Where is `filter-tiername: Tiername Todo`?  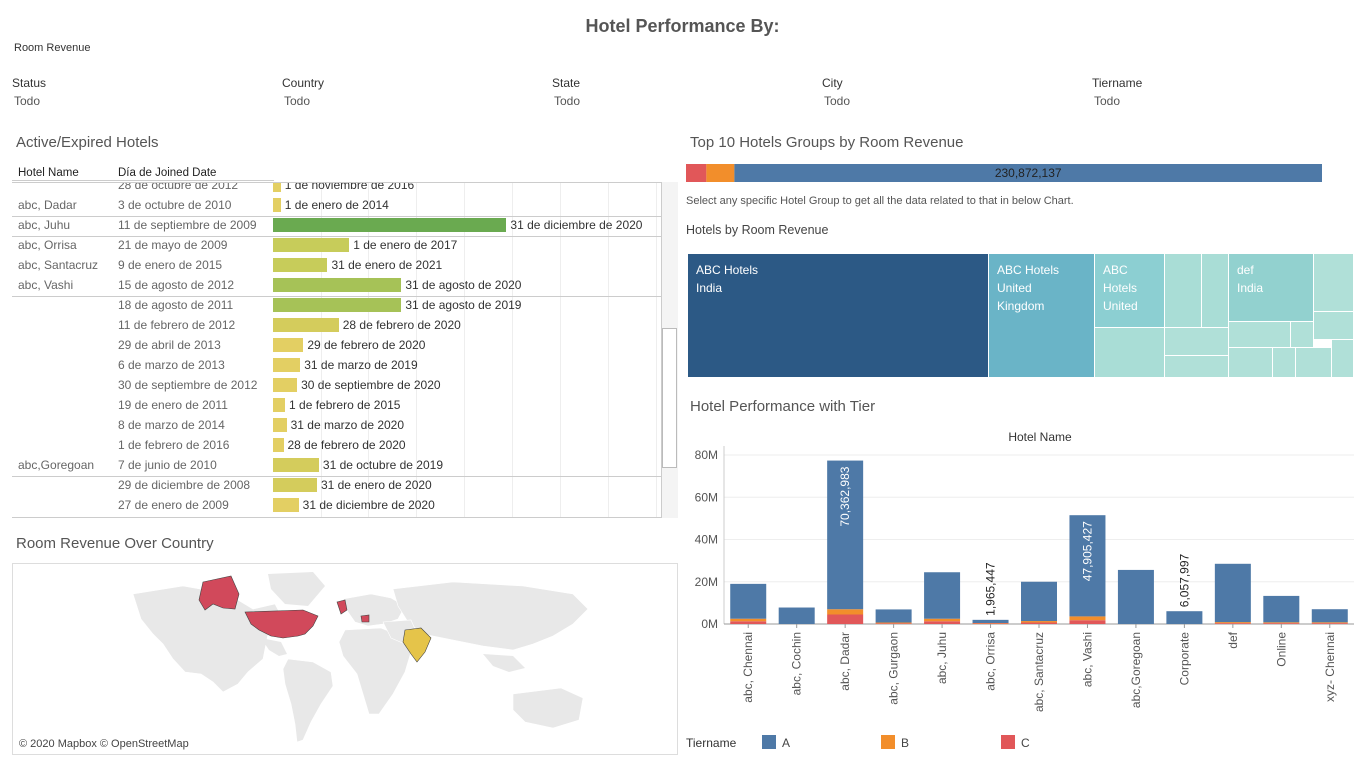
filter-tiername: Tiername Todo is located at coordinates (1222, 92).